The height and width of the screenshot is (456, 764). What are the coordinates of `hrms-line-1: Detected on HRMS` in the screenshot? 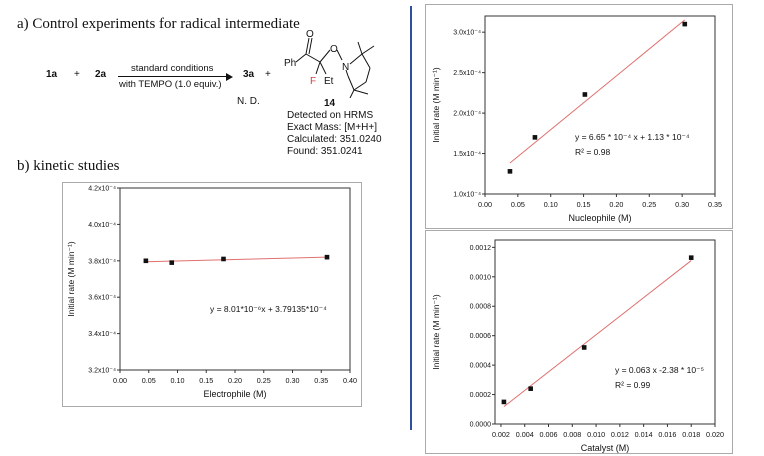 It's located at (330, 115).